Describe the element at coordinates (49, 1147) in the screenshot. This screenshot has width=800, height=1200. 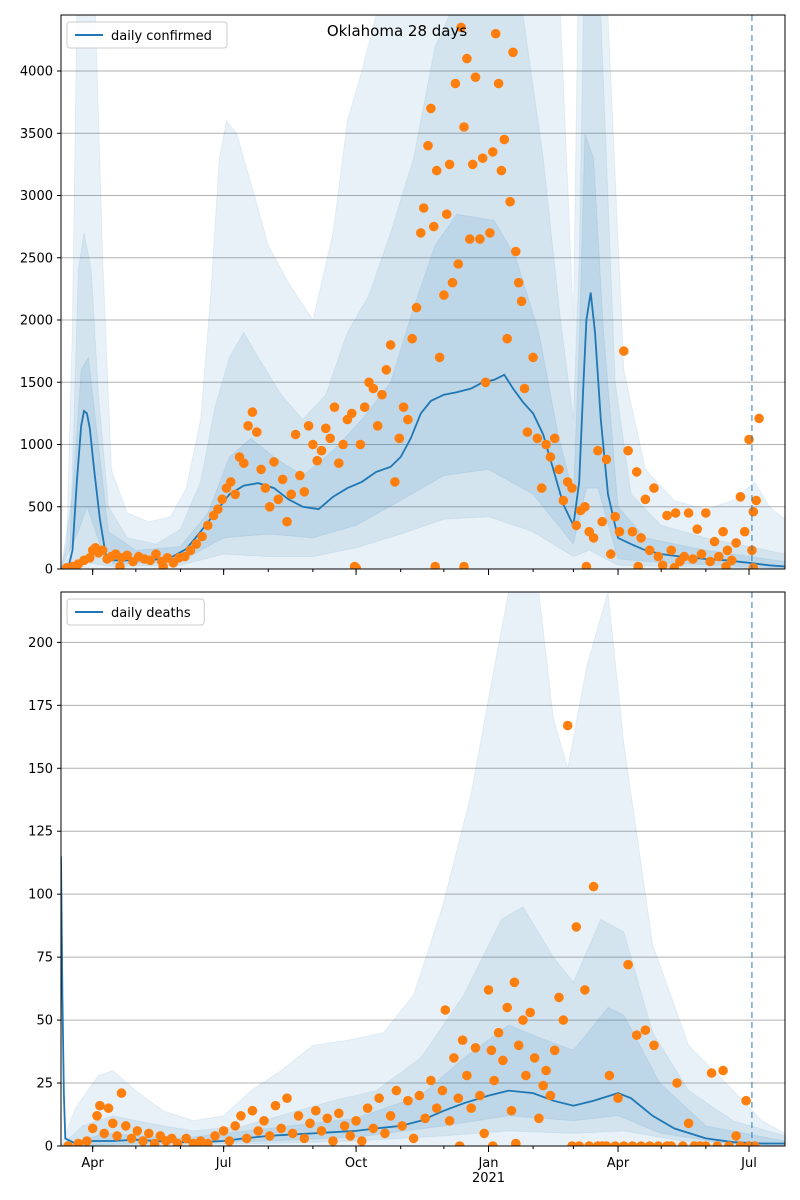
I see `y-tick-label: 0` at that location.